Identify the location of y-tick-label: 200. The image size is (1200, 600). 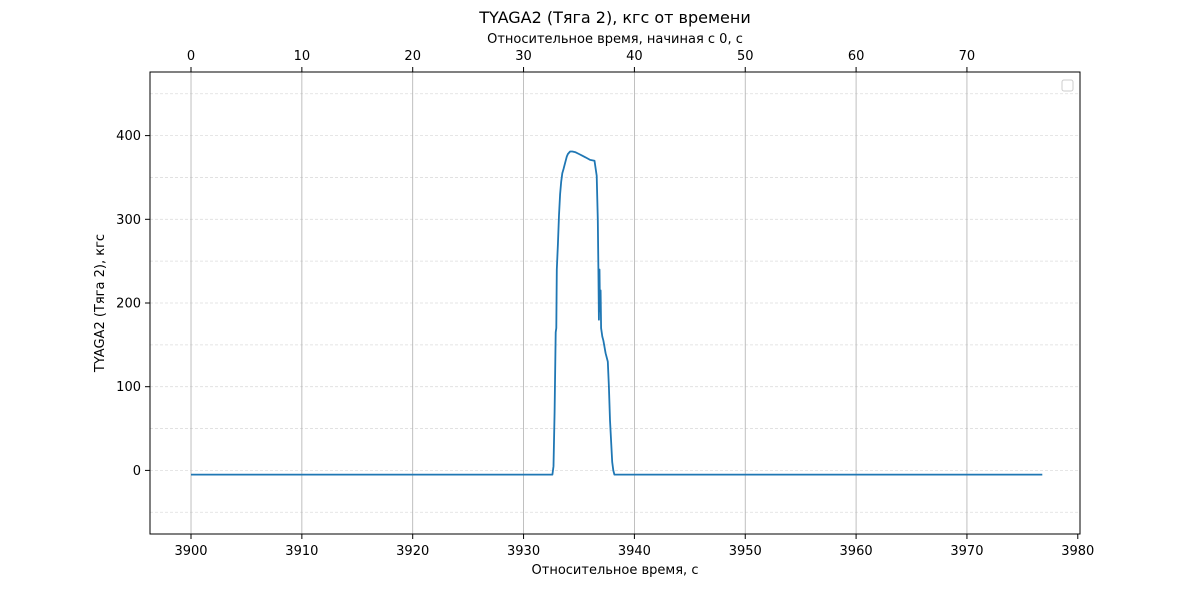
(128, 304).